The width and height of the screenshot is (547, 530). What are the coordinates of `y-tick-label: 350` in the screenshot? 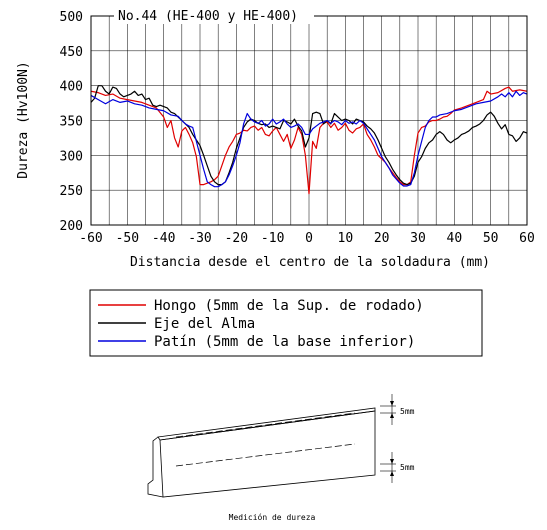 It's located at (71, 122).